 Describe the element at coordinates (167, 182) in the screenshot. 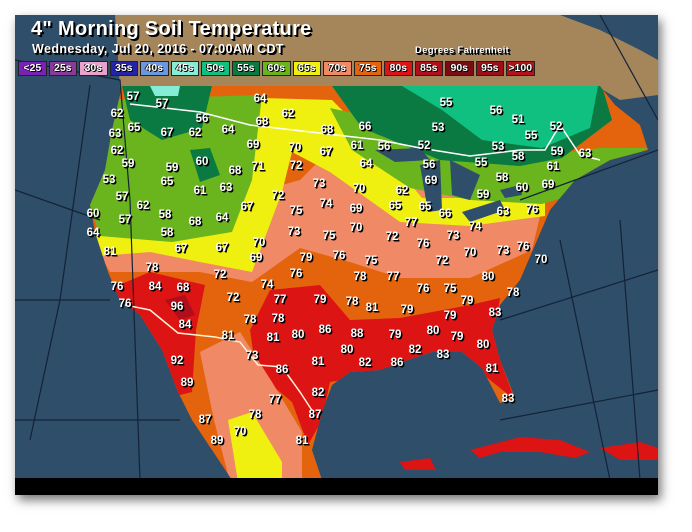

I see `station-temperature: 65` at that location.